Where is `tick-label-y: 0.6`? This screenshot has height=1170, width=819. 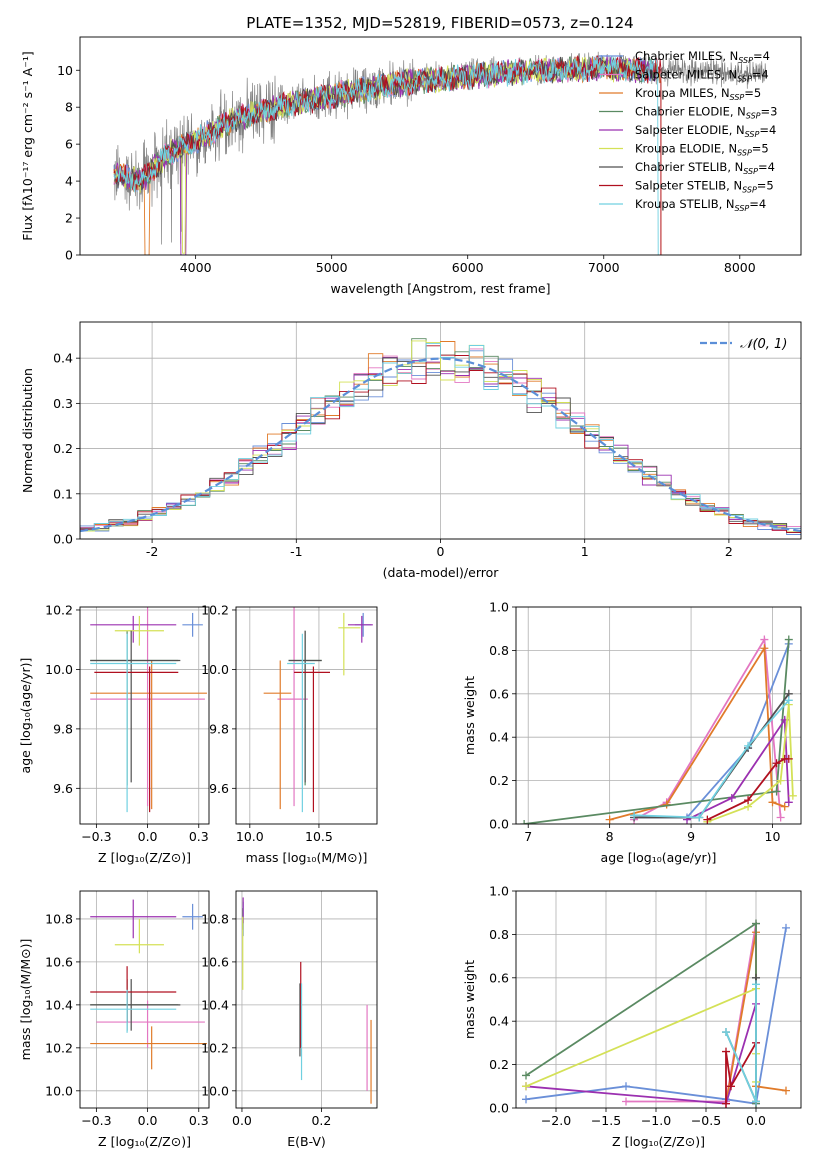 tick-label-y: 0.6 is located at coordinates (499, 977).